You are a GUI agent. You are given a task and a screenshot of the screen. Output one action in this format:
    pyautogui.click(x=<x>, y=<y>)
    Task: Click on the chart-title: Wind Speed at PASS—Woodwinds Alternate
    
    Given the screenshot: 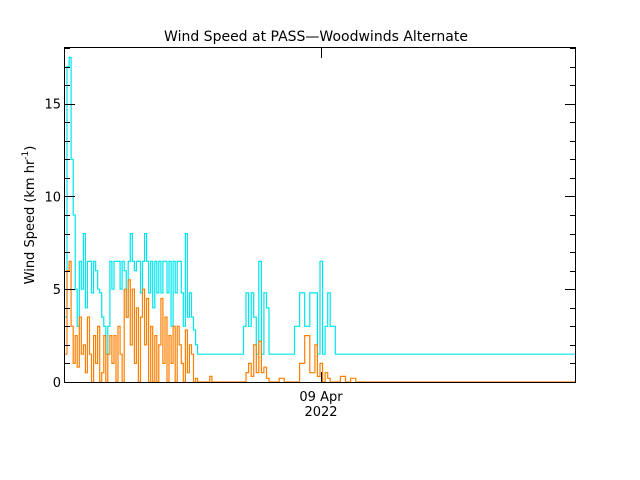 What is the action you would take?
    pyautogui.click(x=316, y=37)
    